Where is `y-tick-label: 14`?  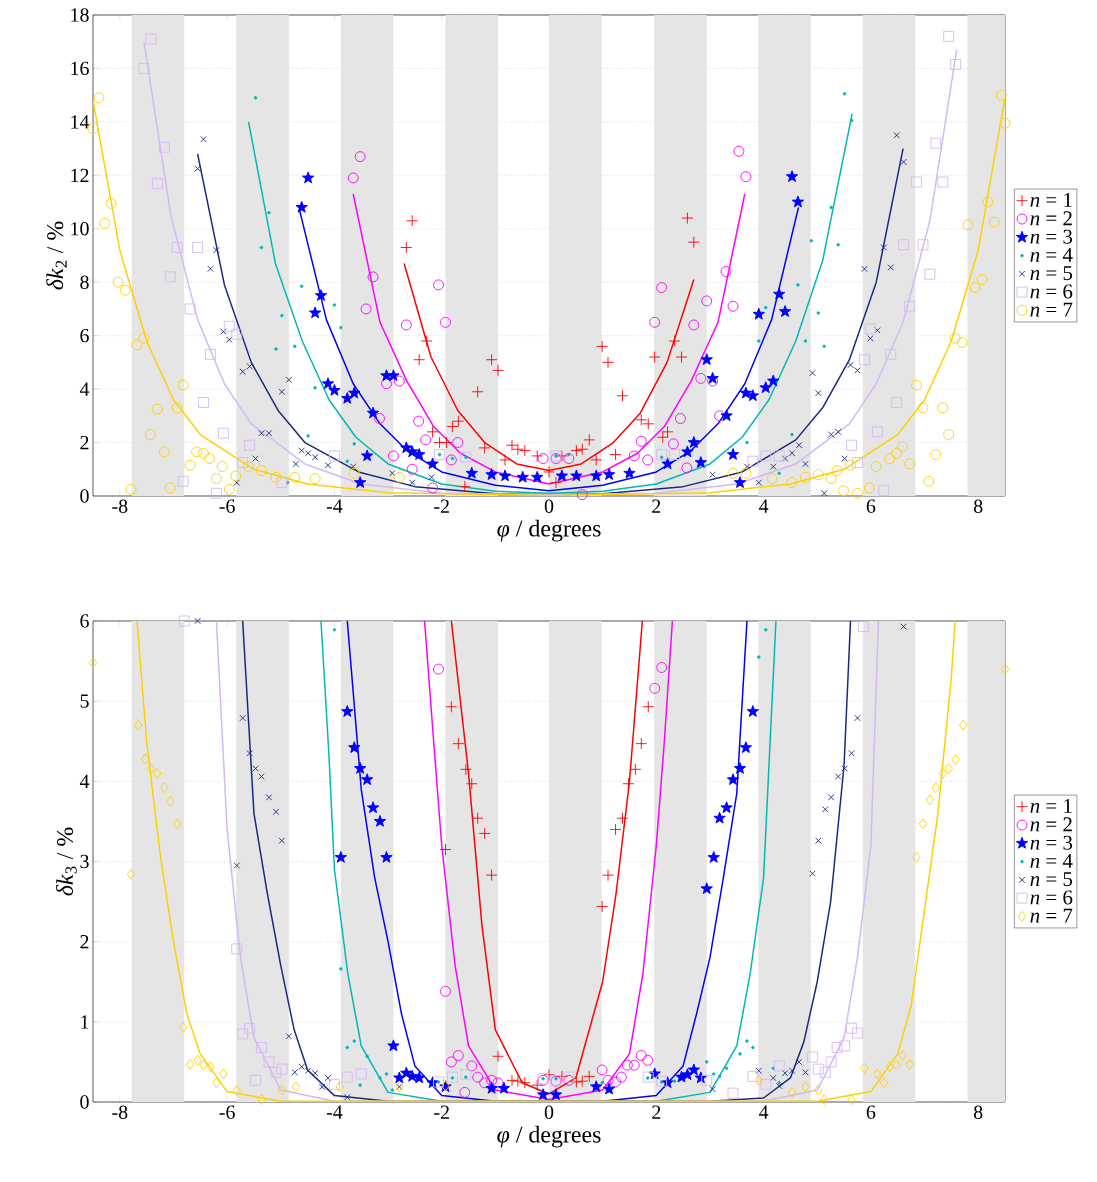 y-tick-label: 14 is located at coordinates (80, 122).